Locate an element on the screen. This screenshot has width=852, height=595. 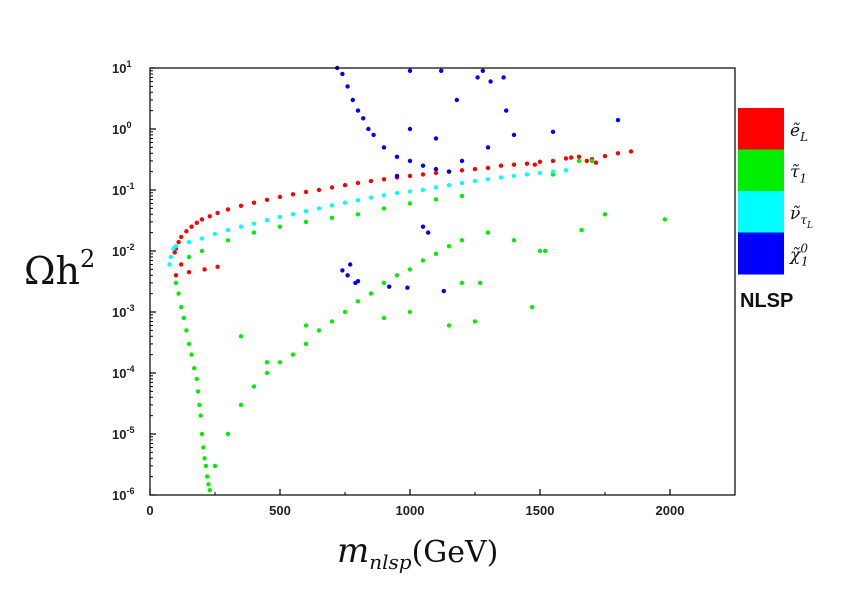
y-tick-exponent: -6 is located at coordinates (130, 491).